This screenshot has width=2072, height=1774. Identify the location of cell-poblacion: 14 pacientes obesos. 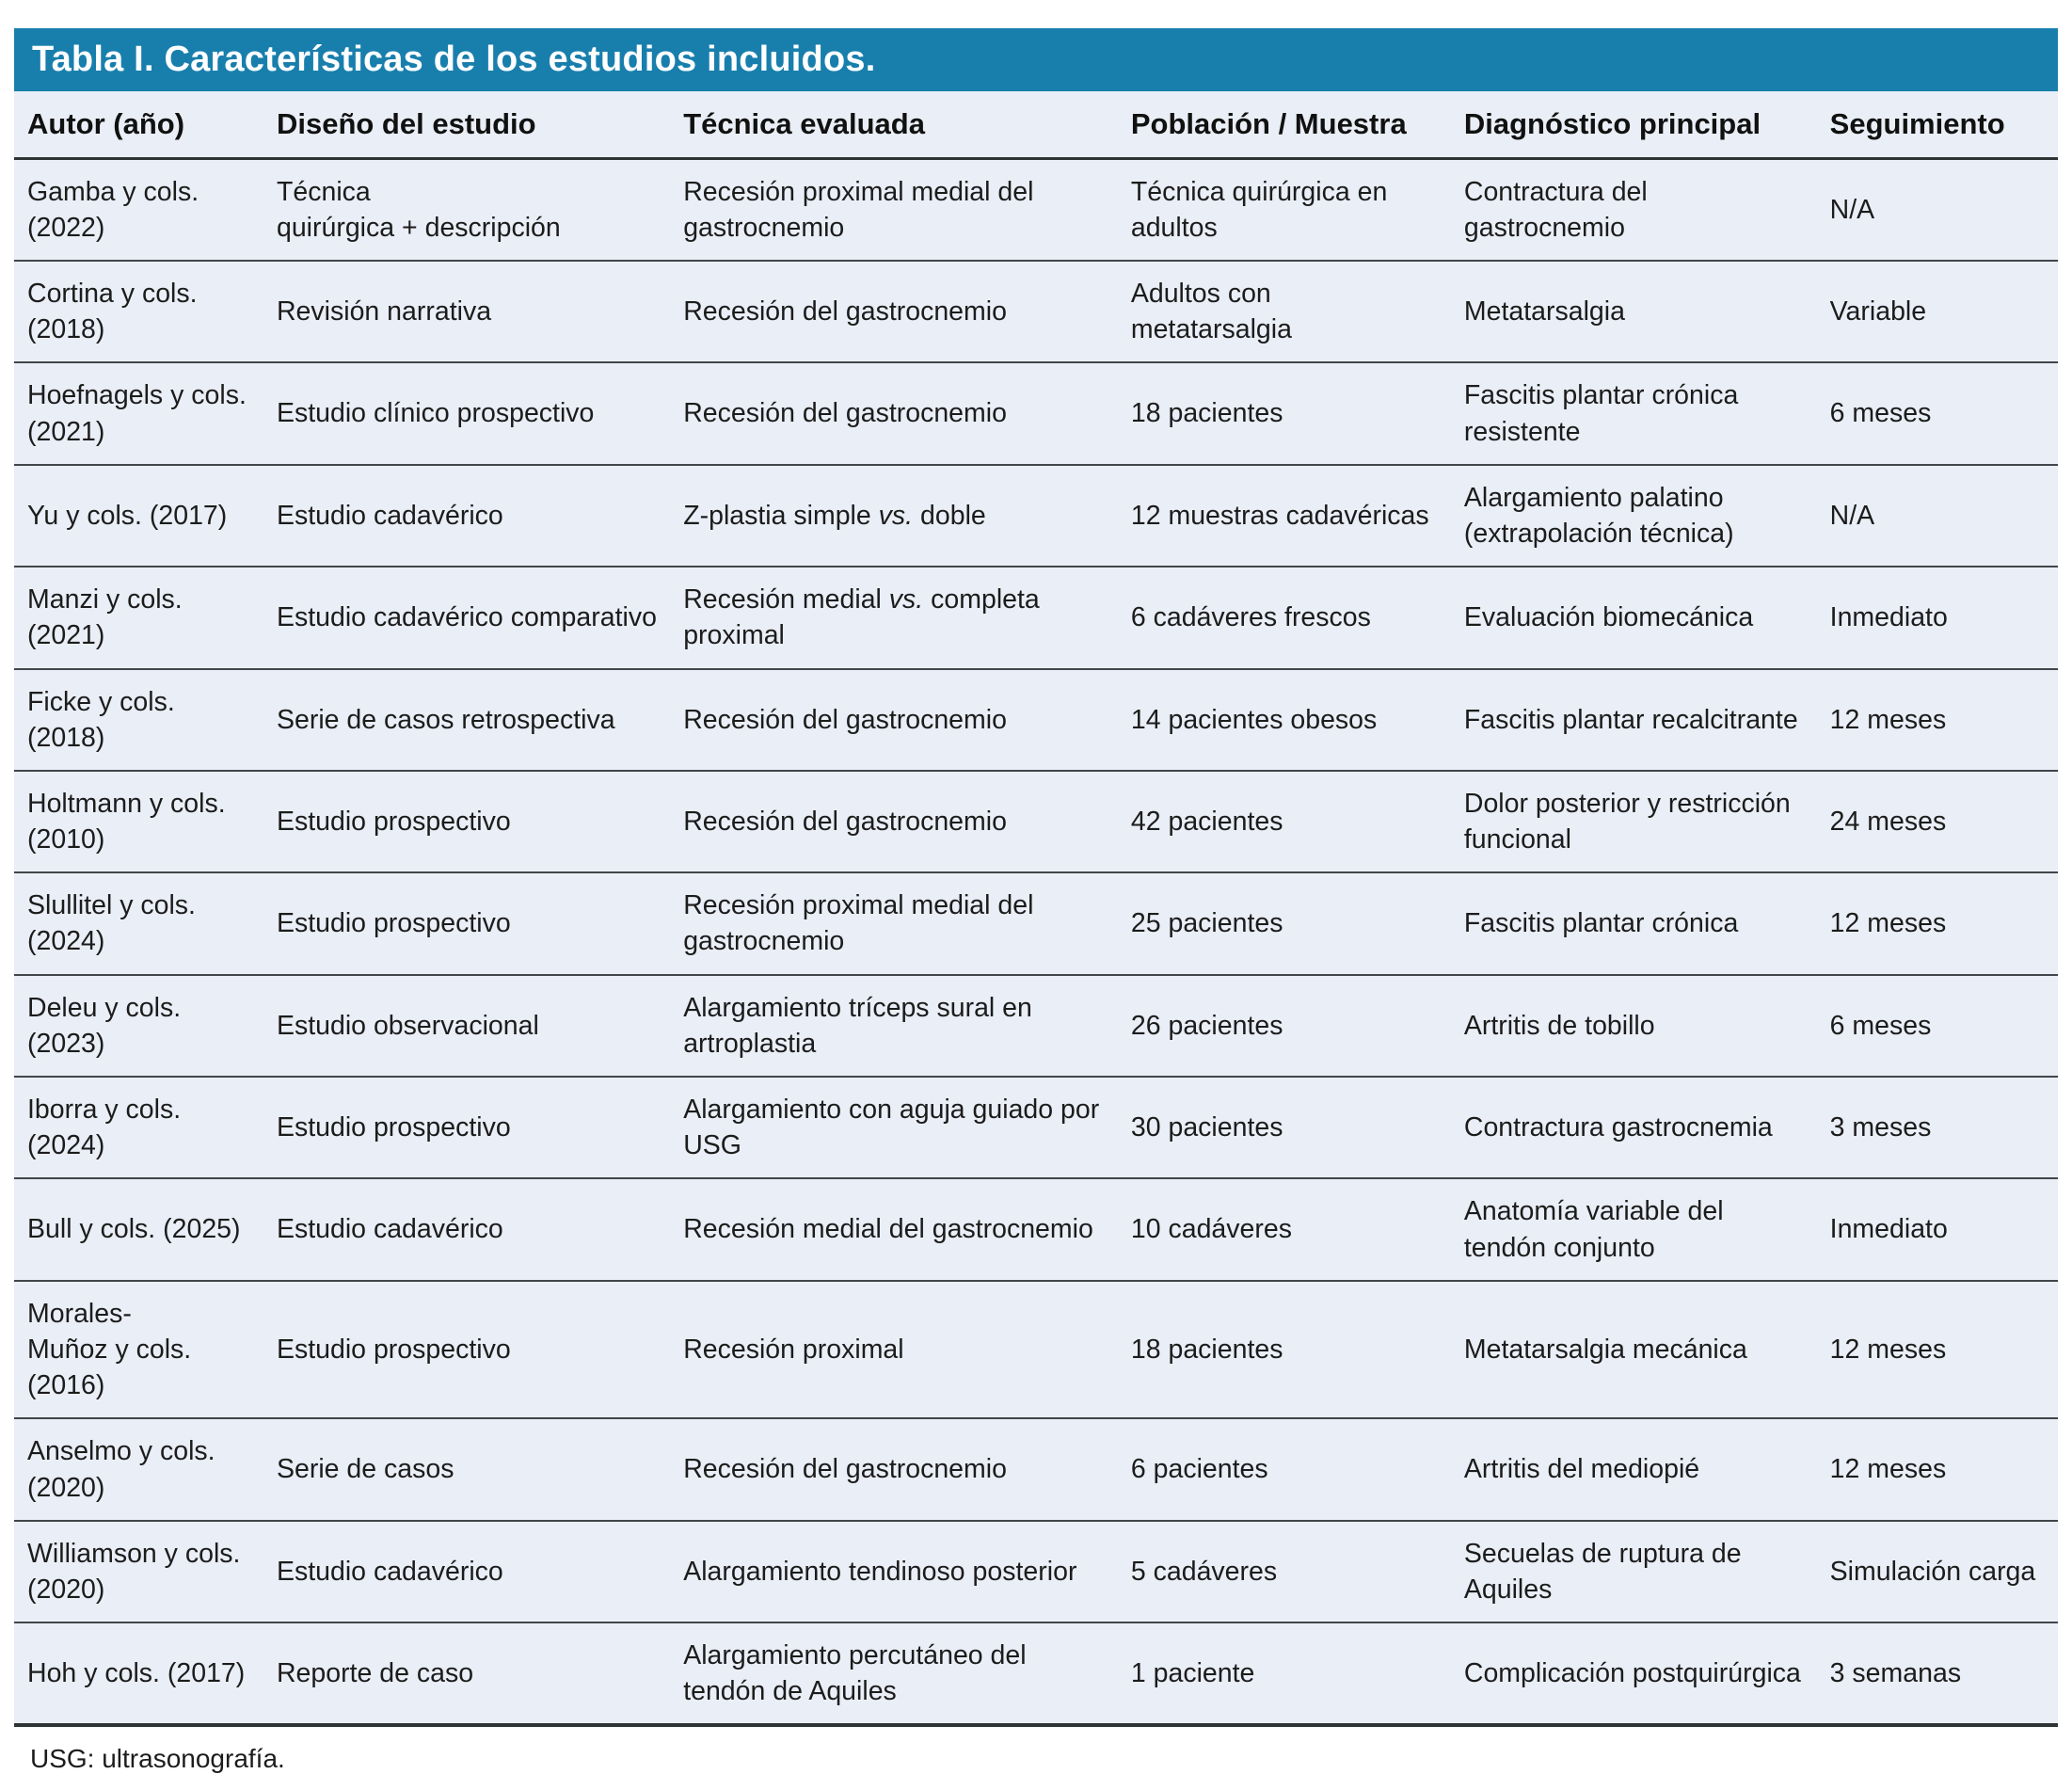
(1284, 720).